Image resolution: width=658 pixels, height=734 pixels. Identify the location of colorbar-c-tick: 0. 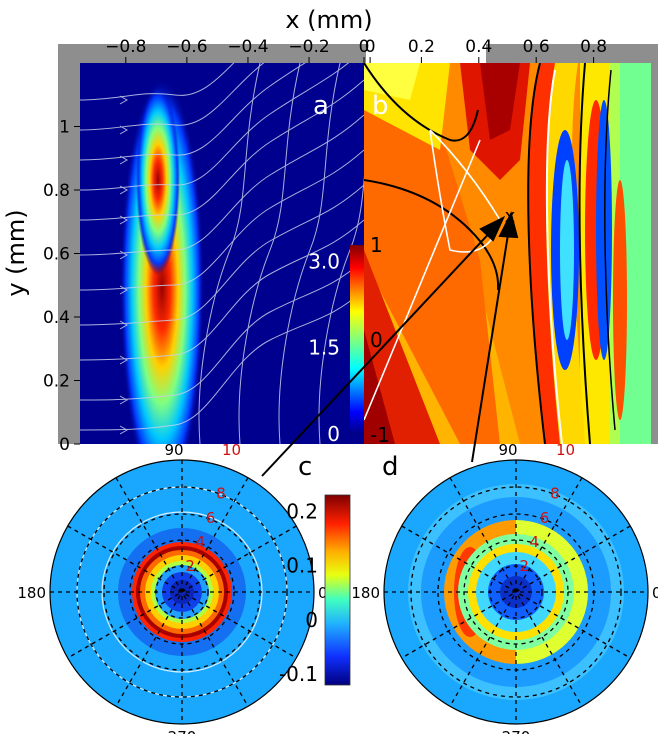
(311, 620).